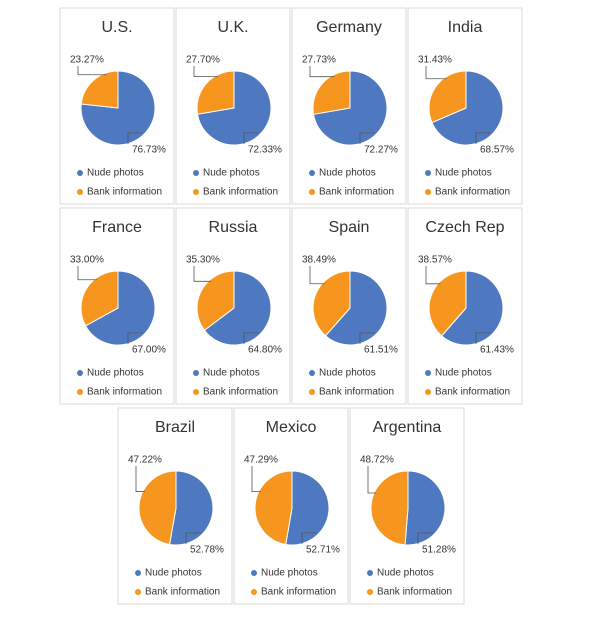 The height and width of the screenshot is (620, 589). What do you see at coordinates (117, 227) in the screenshot?
I see `chart-title: France` at bounding box center [117, 227].